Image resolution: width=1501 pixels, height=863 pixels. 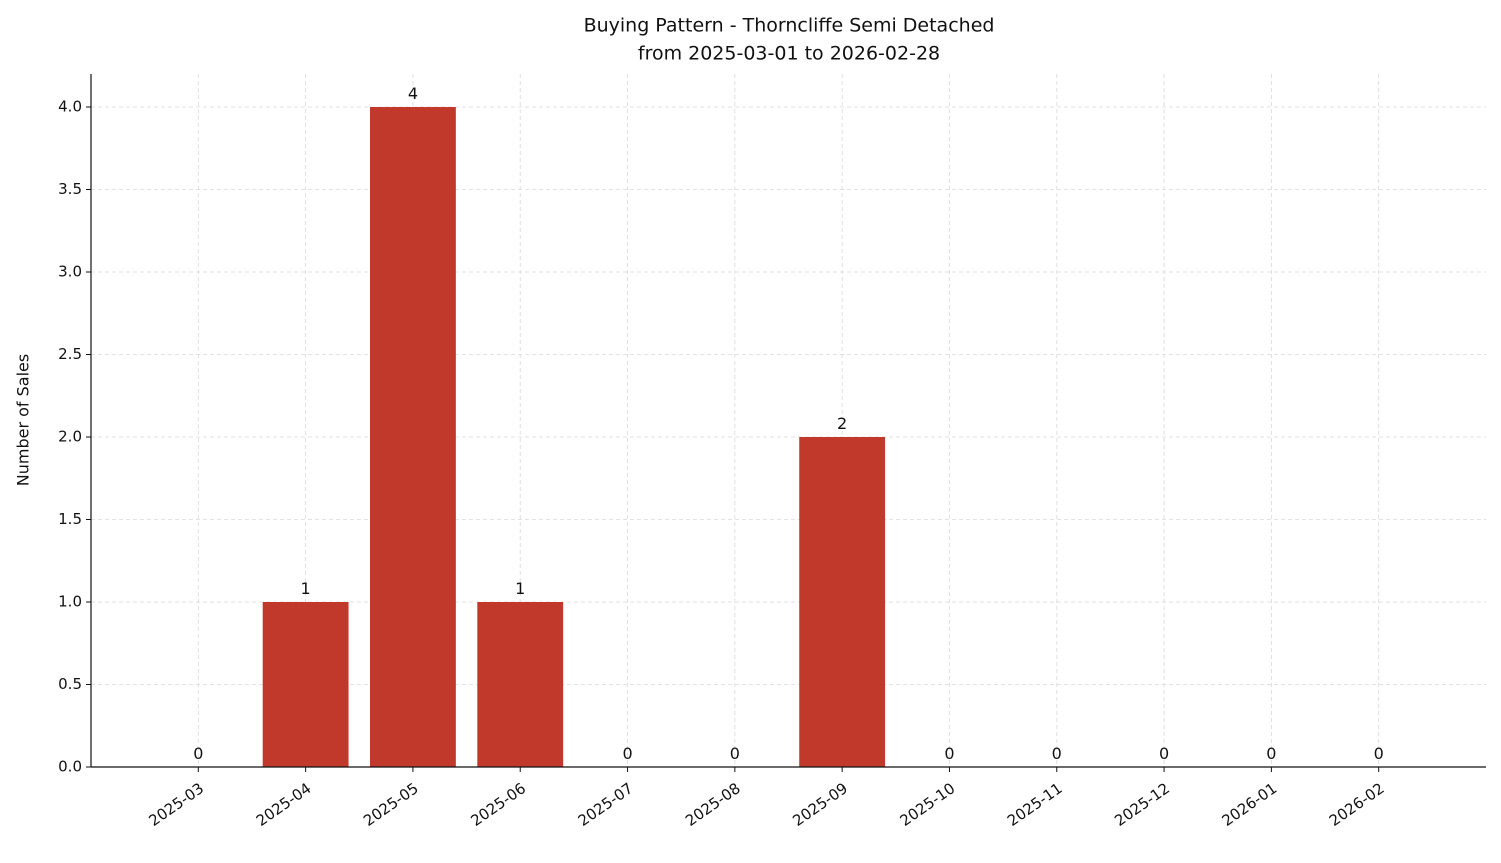 What do you see at coordinates (70, 767) in the screenshot?
I see `y-tick-label: 0.0` at bounding box center [70, 767].